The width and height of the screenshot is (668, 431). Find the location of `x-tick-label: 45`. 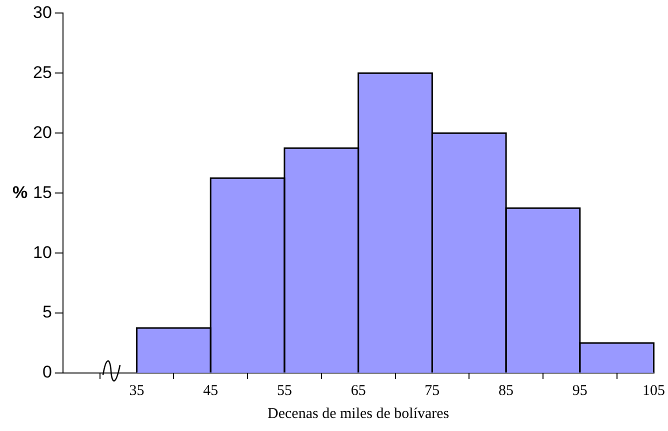

x-tick-label: 45 is located at coordinates (210, 390).